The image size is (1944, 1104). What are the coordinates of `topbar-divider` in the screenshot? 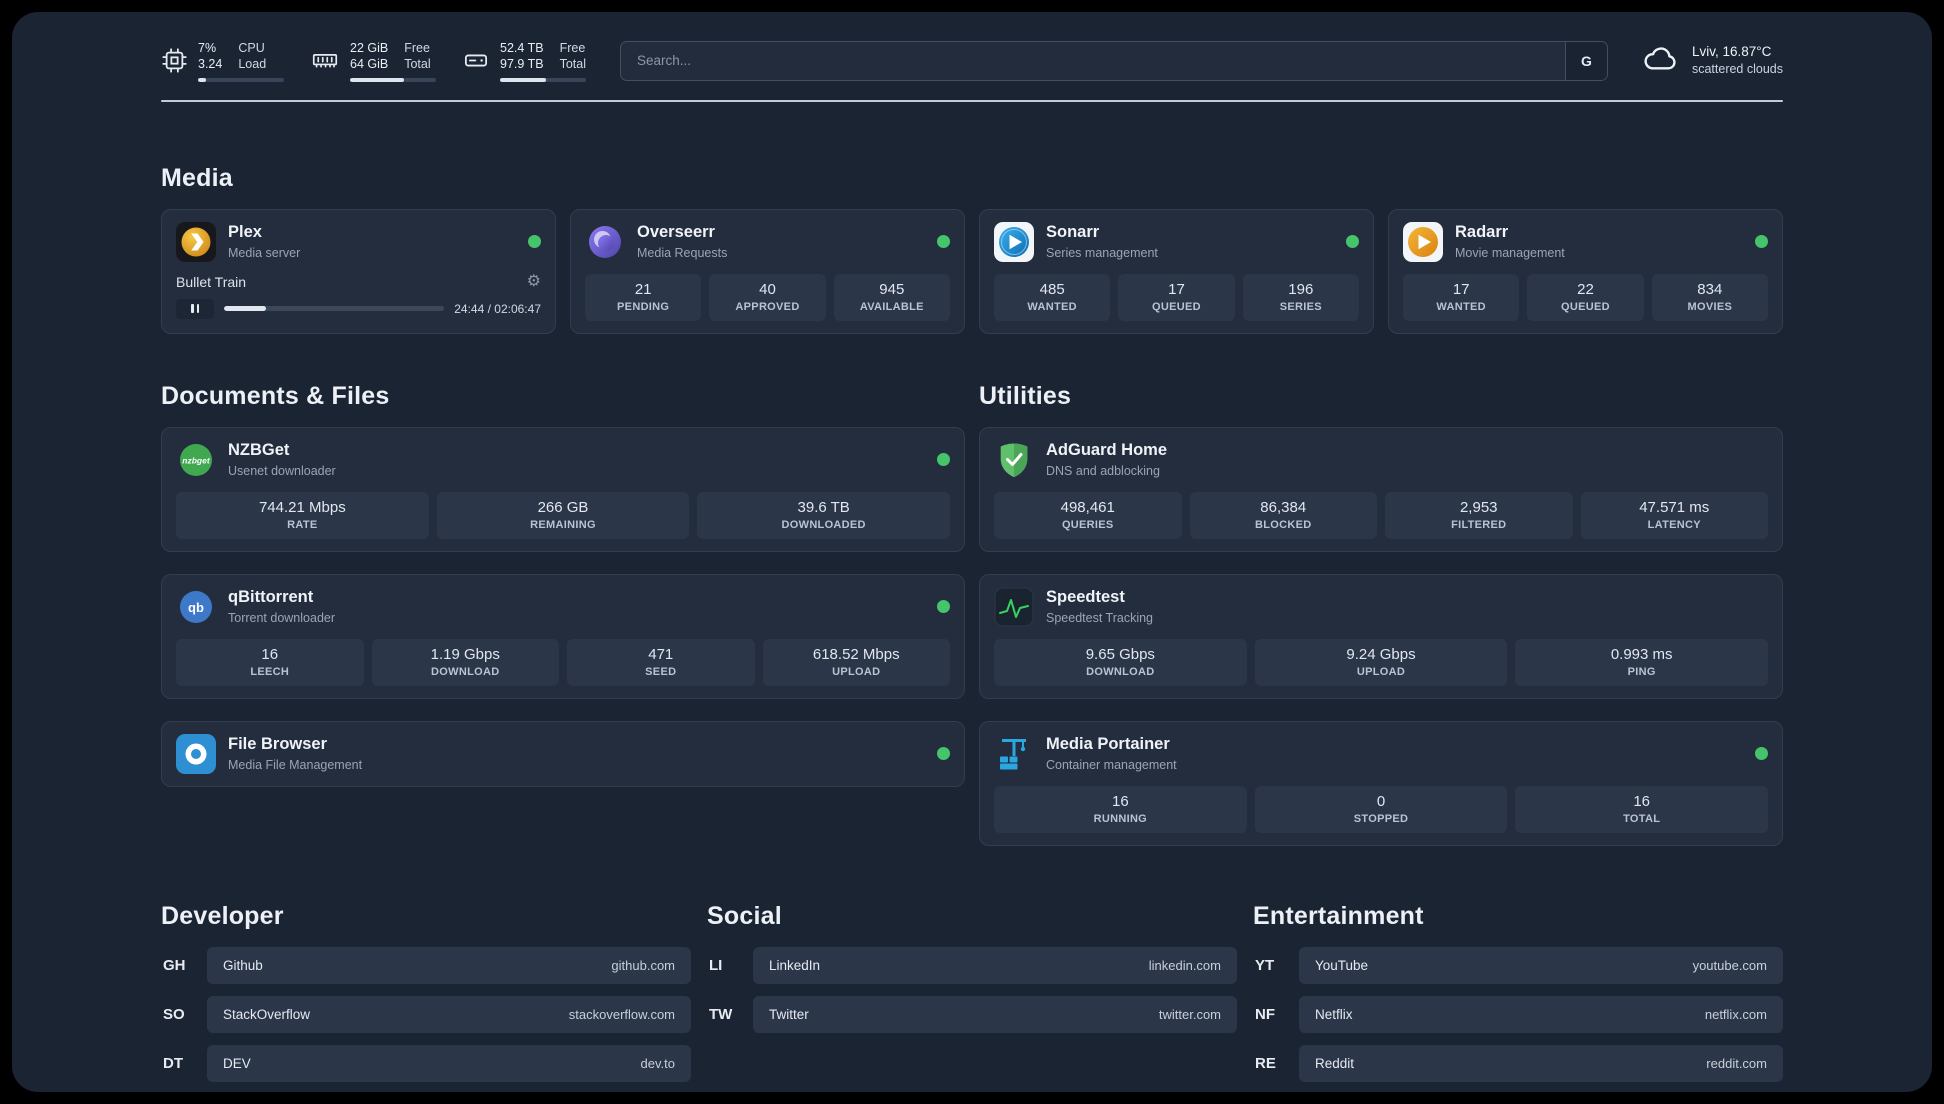 It's located at (972, 100).